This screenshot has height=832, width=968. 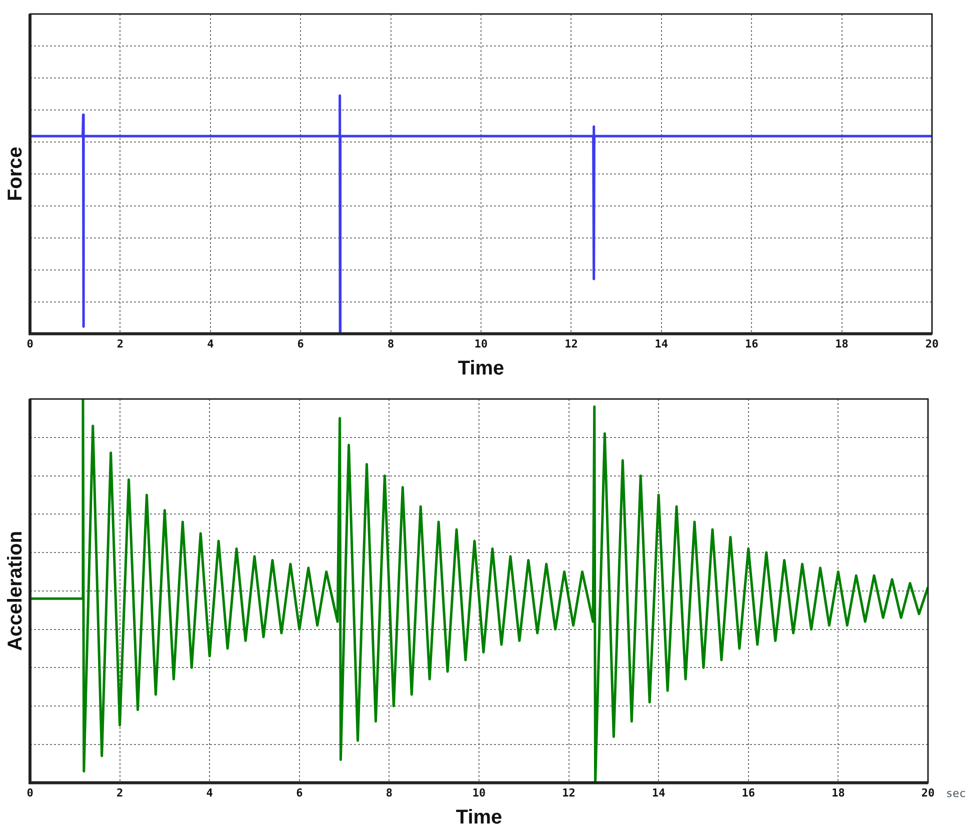 What do you see at coordinates (15, 590) in the screenshot?
I see `y-axis-title: Acceleration` at bounding box center [15, 590].